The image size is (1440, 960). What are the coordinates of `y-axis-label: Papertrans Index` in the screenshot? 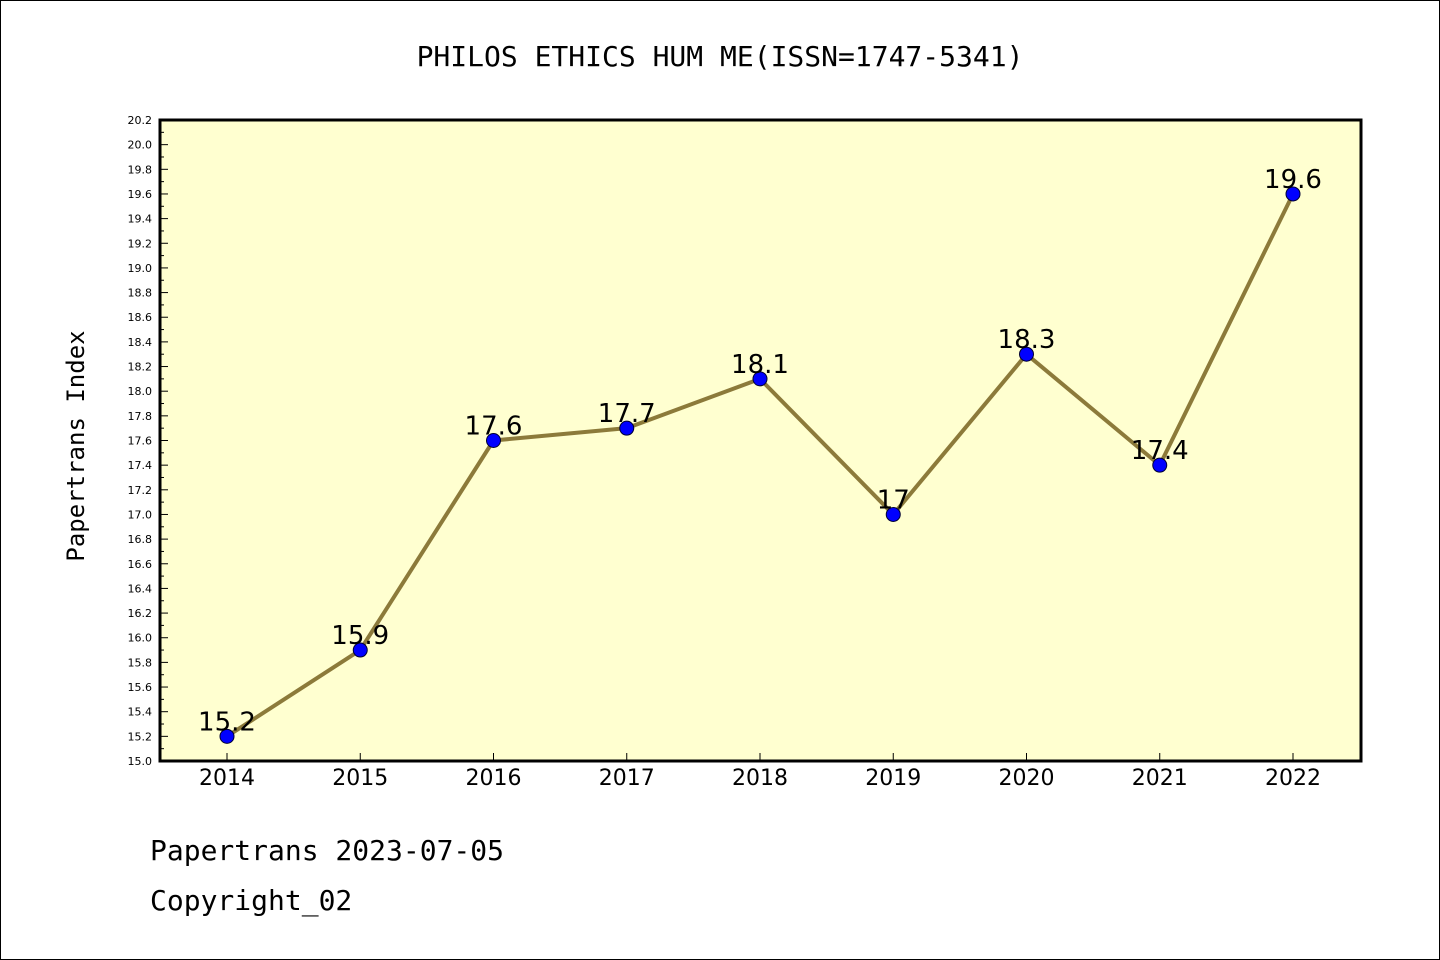 It's located at (76, 445).